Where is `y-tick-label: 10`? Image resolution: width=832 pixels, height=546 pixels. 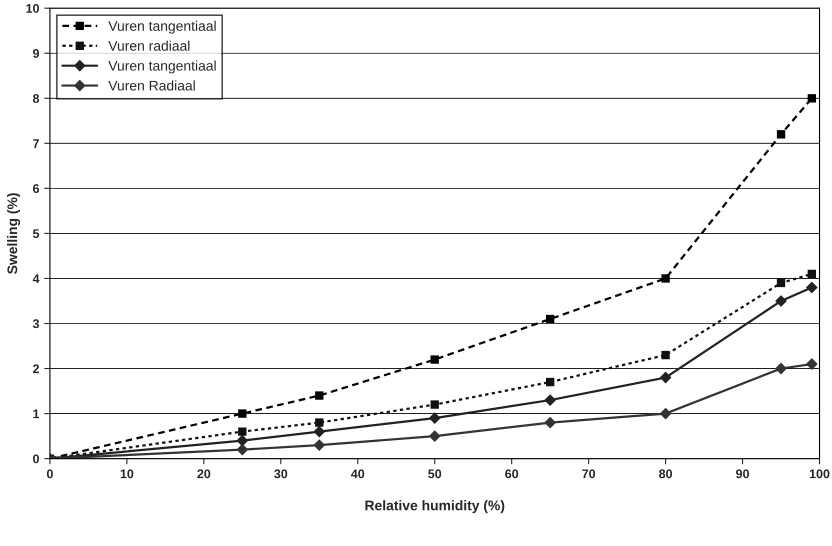
y-tick-label: 10 is located at coordinates (32, 8).